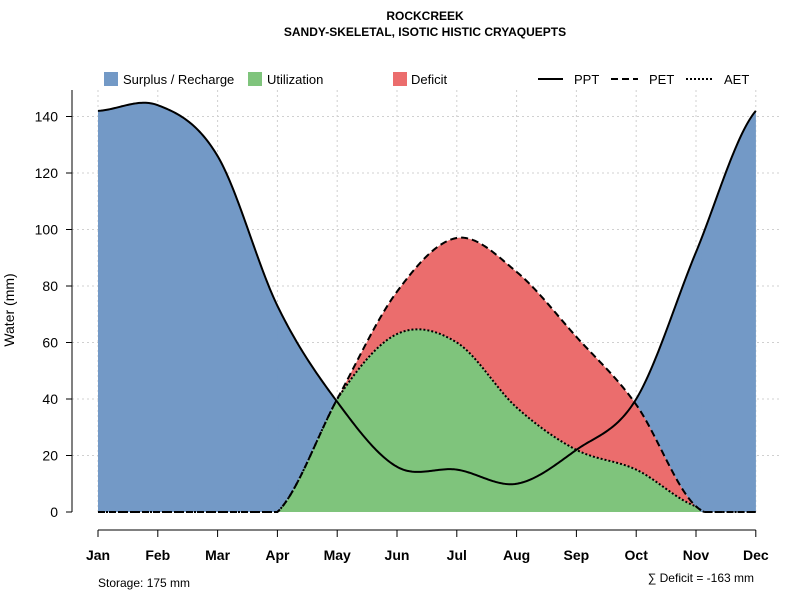 This screenshot has width=800, height=600. I want to click on legend-label-utilization: Utilization, so click(295, 79).